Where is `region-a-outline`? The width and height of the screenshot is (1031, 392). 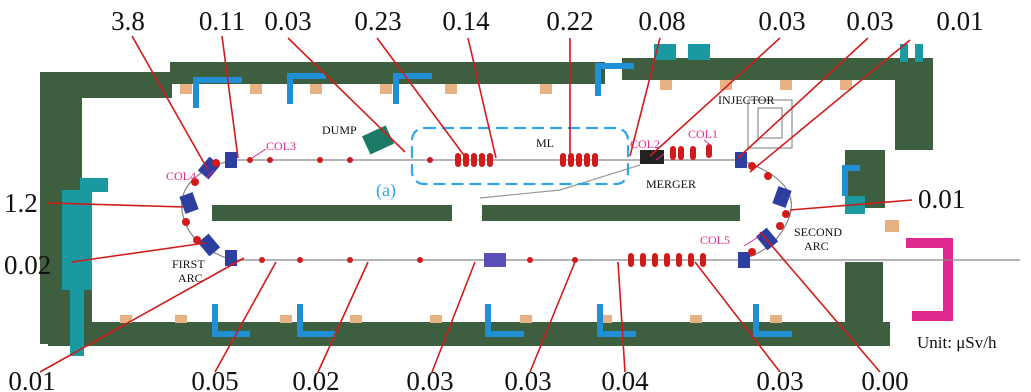 region-a-outline is located at coordinates (520, 156).